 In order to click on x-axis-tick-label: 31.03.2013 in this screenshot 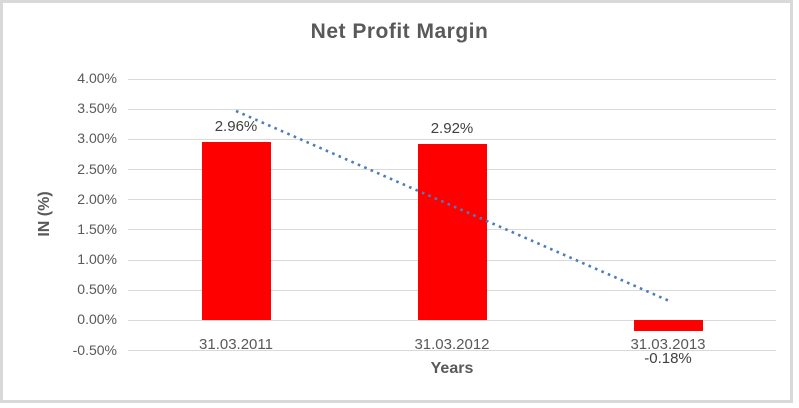, I will do `click(668, 344)`.